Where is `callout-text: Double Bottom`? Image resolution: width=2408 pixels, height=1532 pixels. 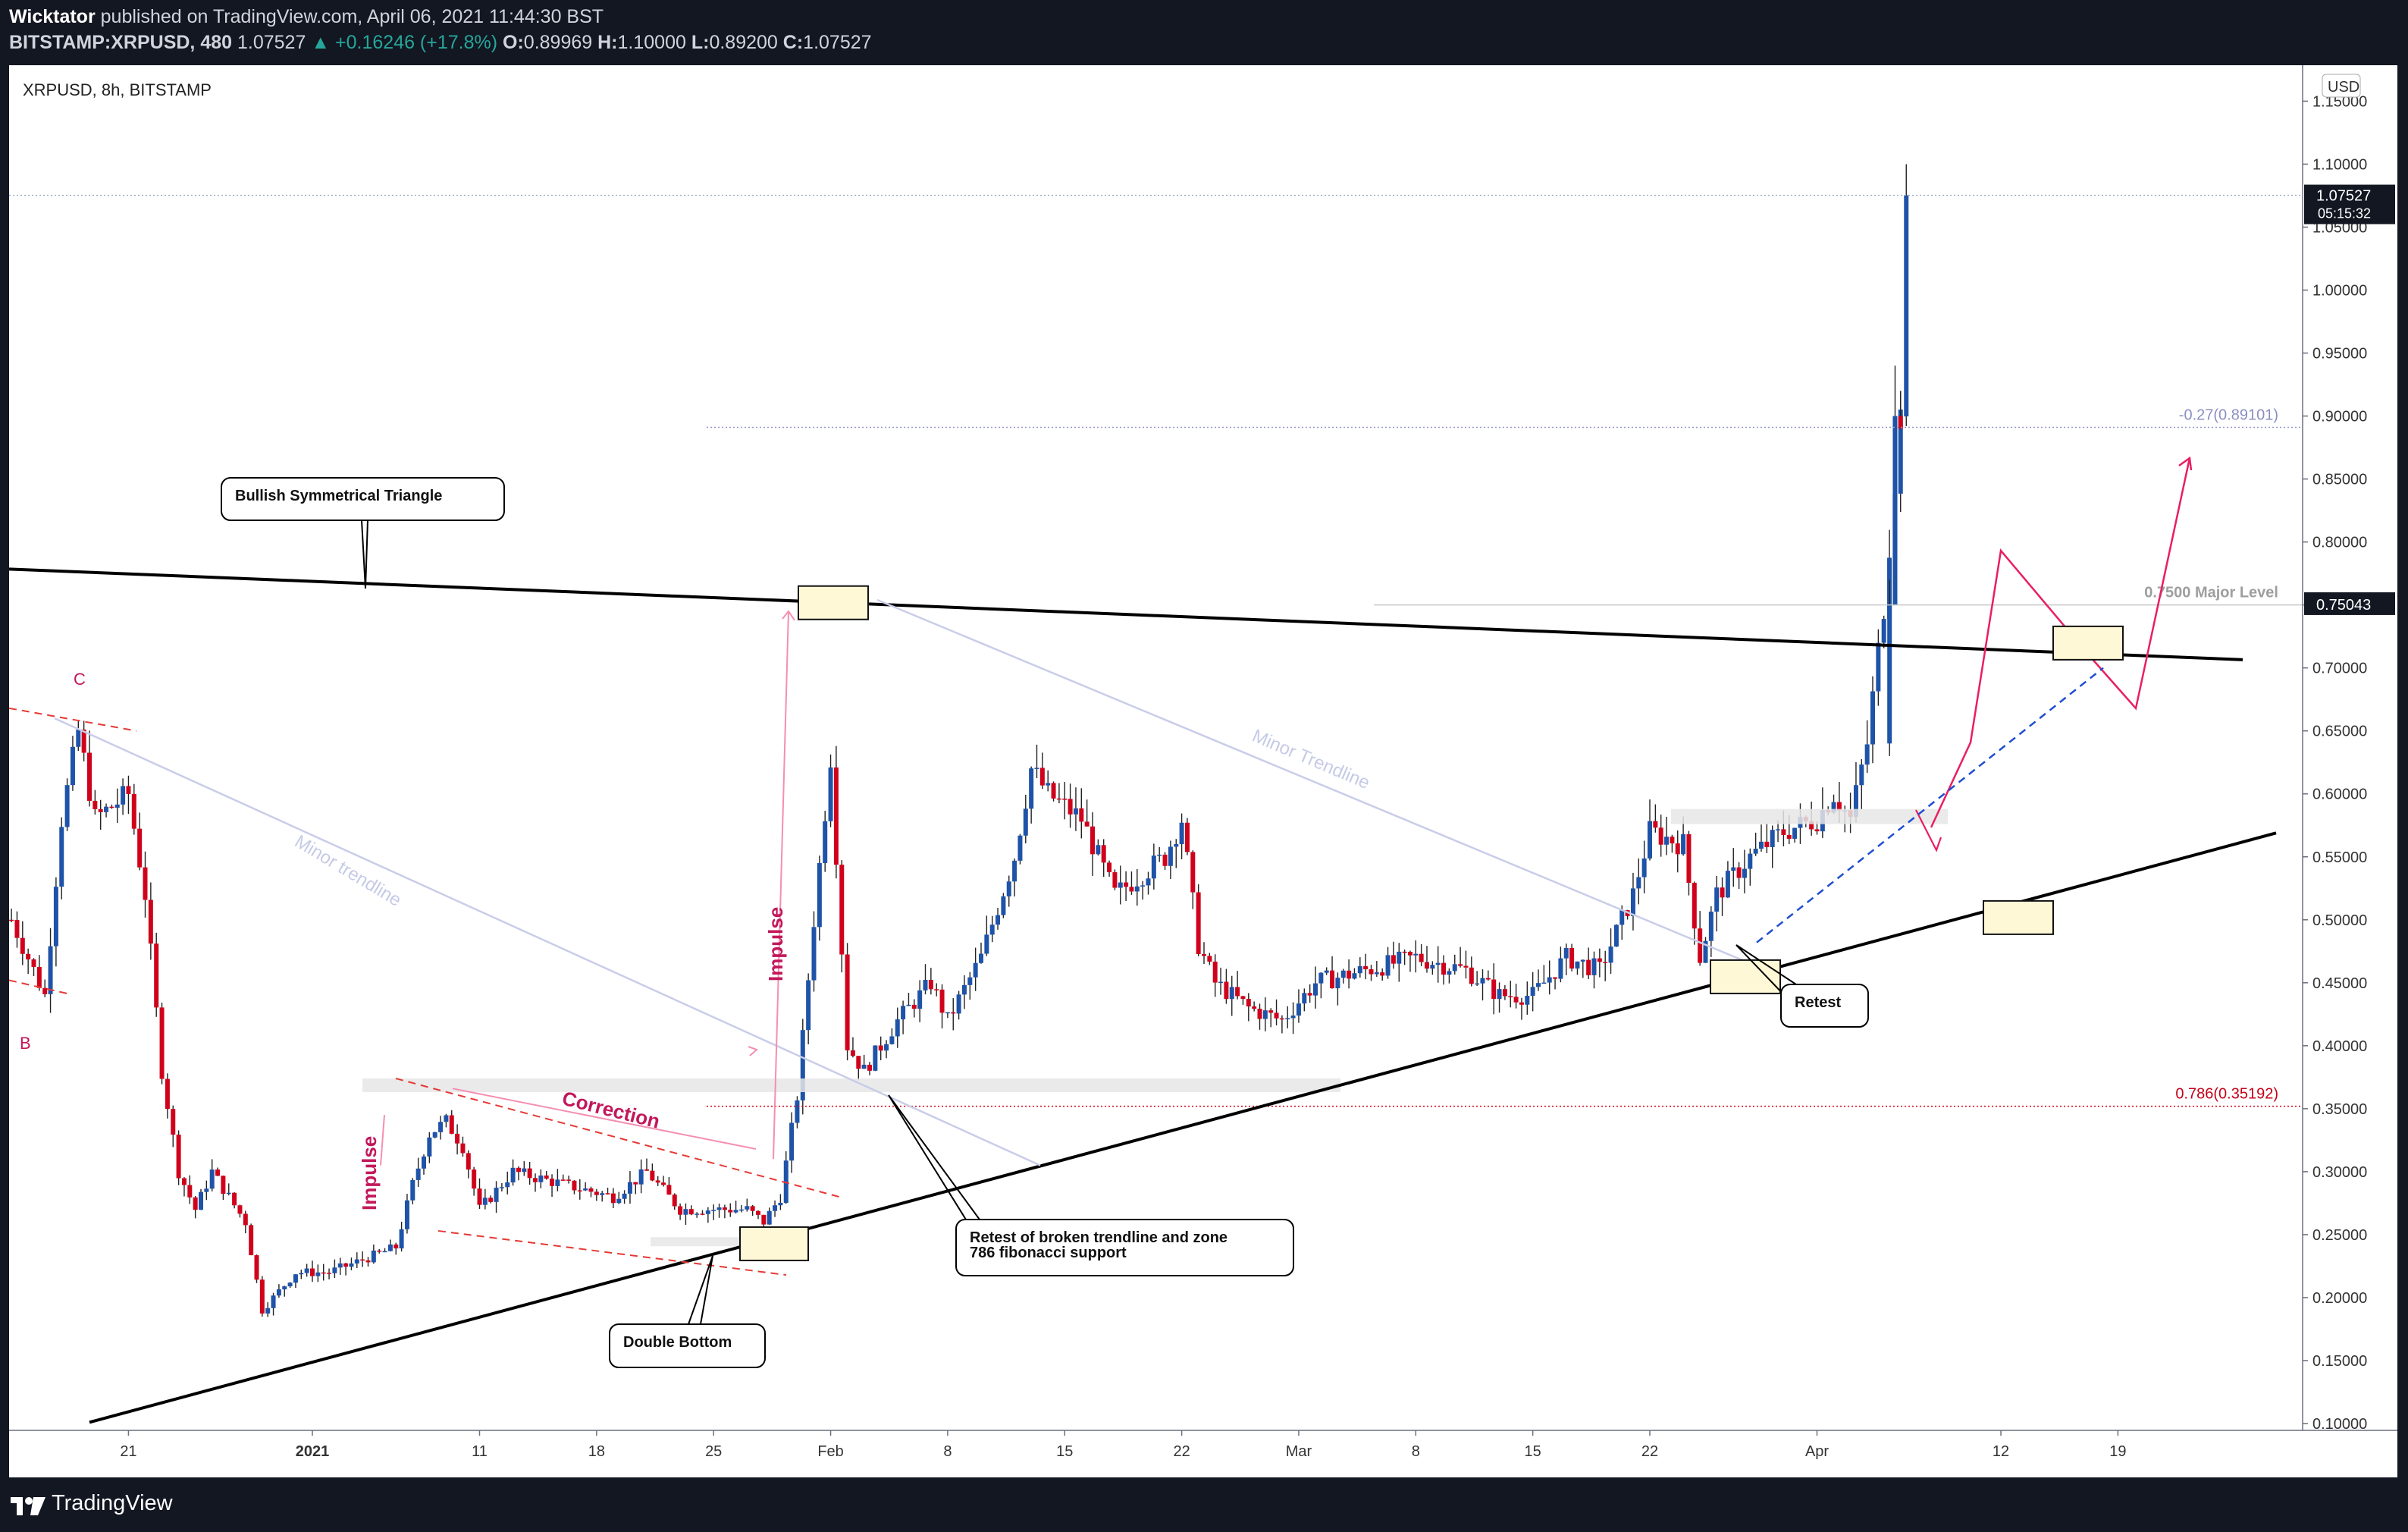
callout-text: Double Bottom is located at coordinates (677, 1342).